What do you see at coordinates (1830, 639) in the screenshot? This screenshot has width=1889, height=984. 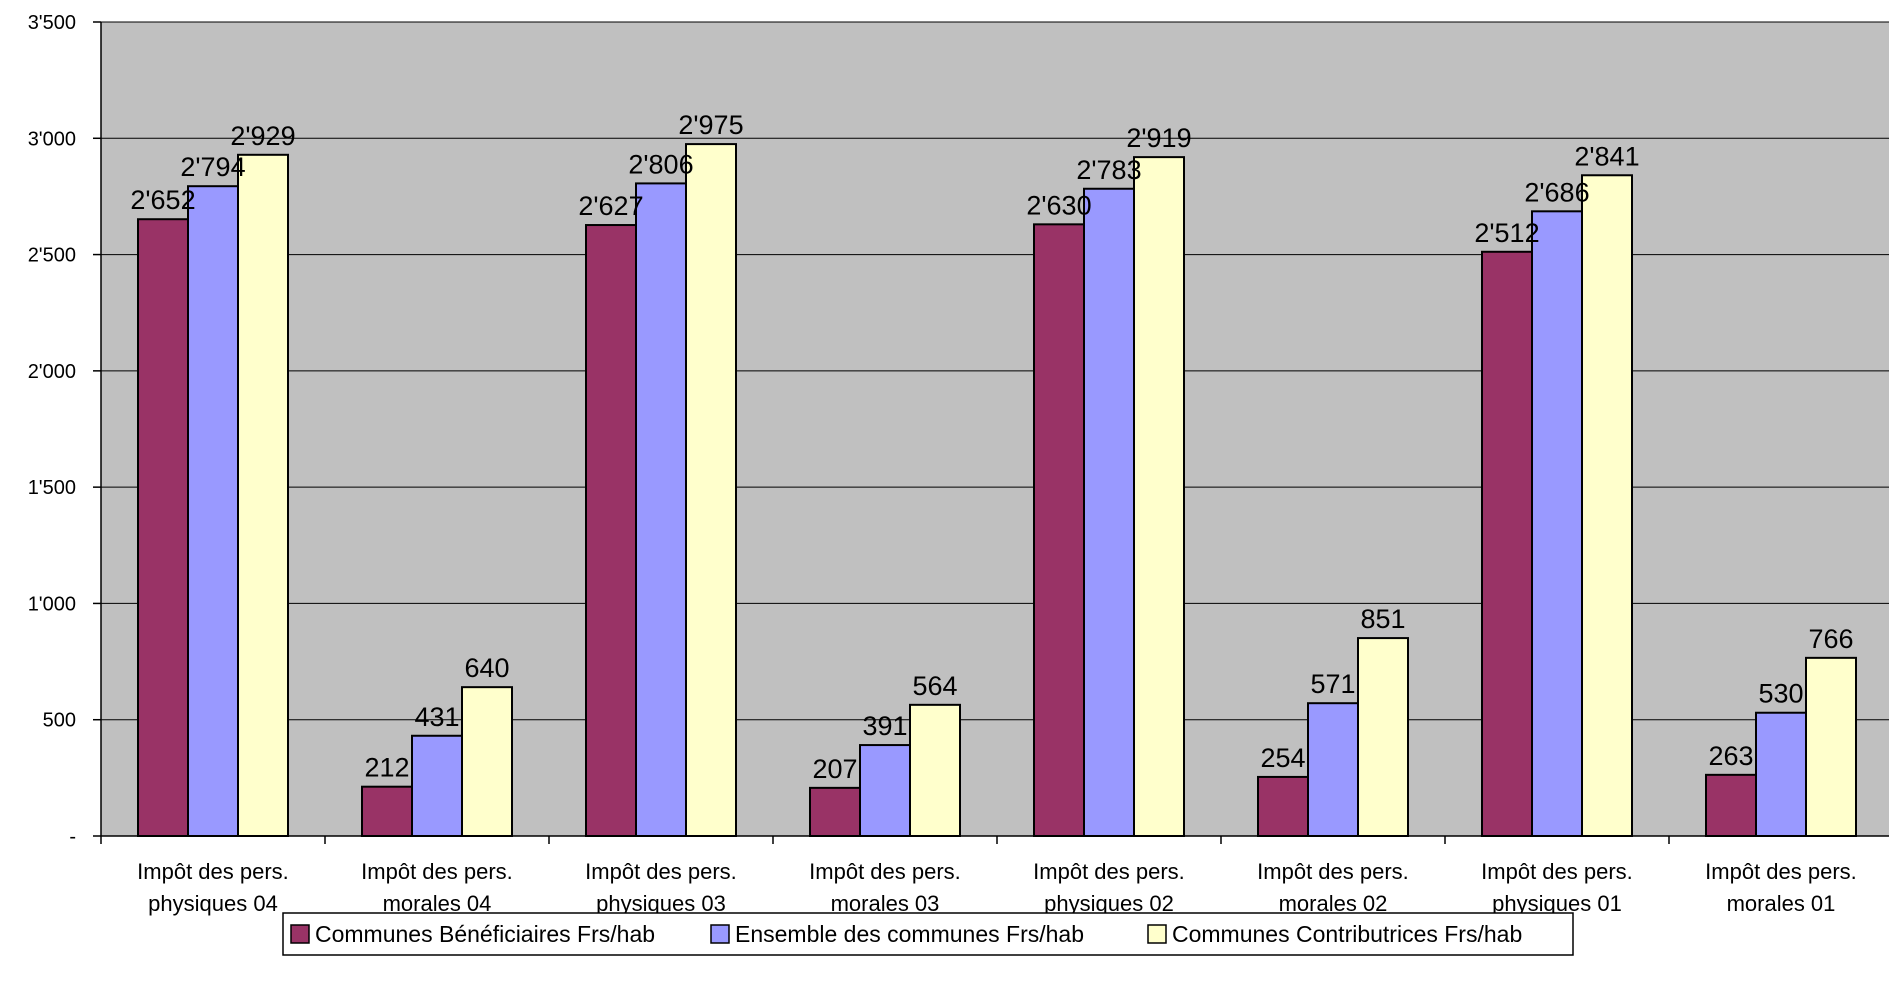 I see `data-label: 766` at bounding box center [1830, 639].